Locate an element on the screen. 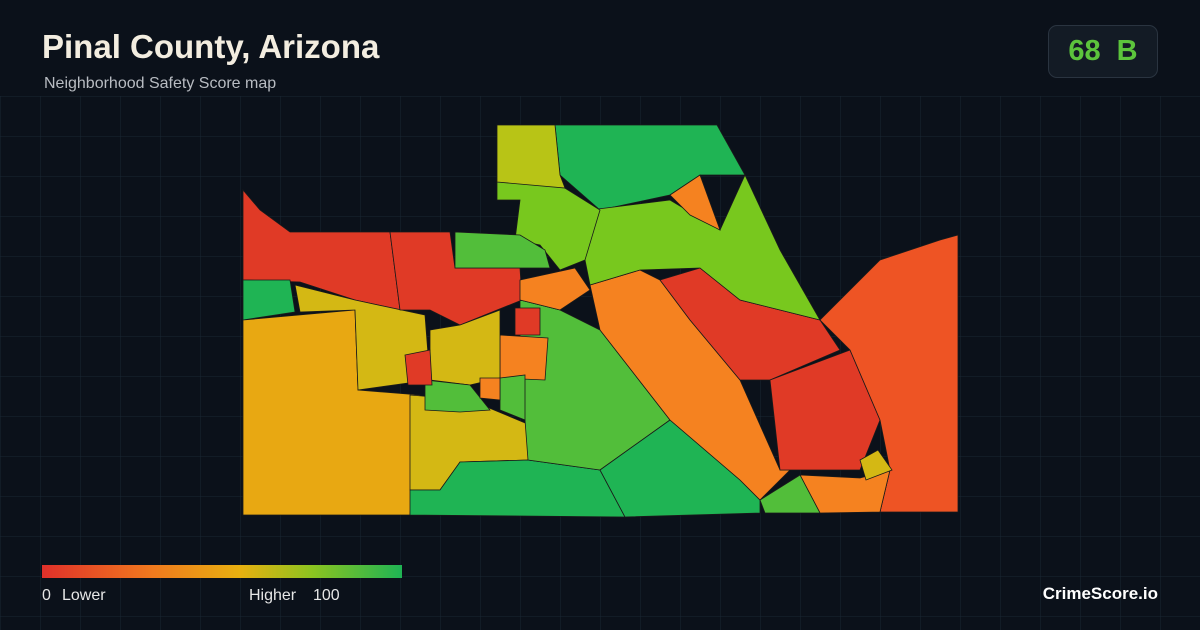 The image size is (1200, 630). score-badge: 68 B is located at coordinates (1103, 51).